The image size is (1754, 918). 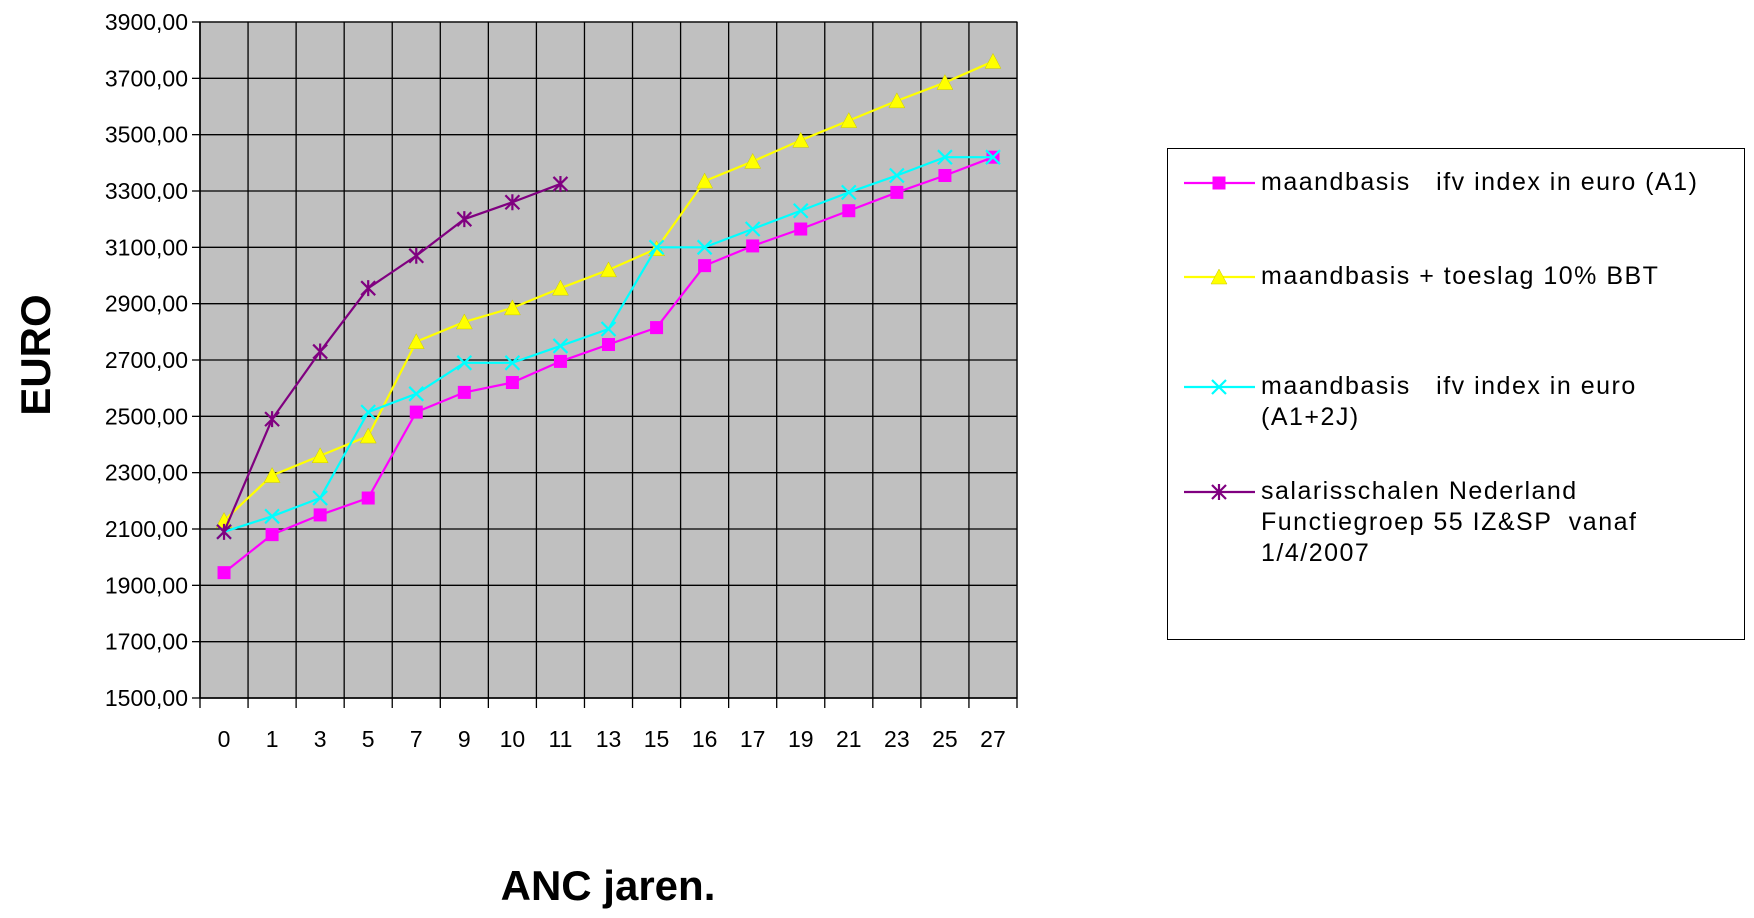 I want to click on series-line, so click(x=392, y=357).